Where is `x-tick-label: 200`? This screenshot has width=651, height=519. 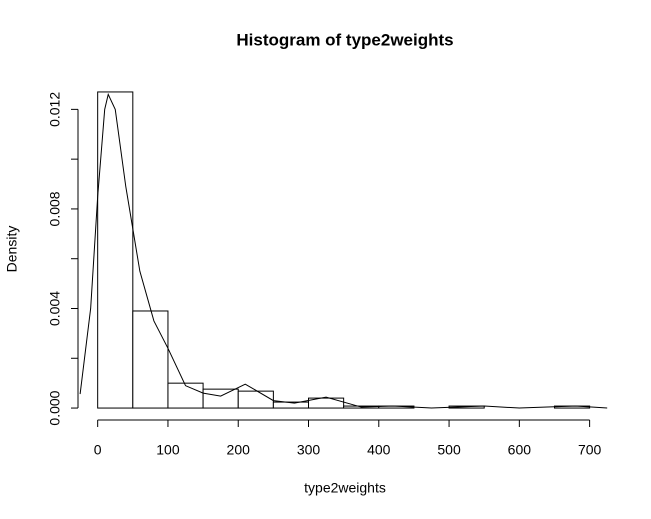 x-tick-label: 200 is located at coordinates (239, 450).